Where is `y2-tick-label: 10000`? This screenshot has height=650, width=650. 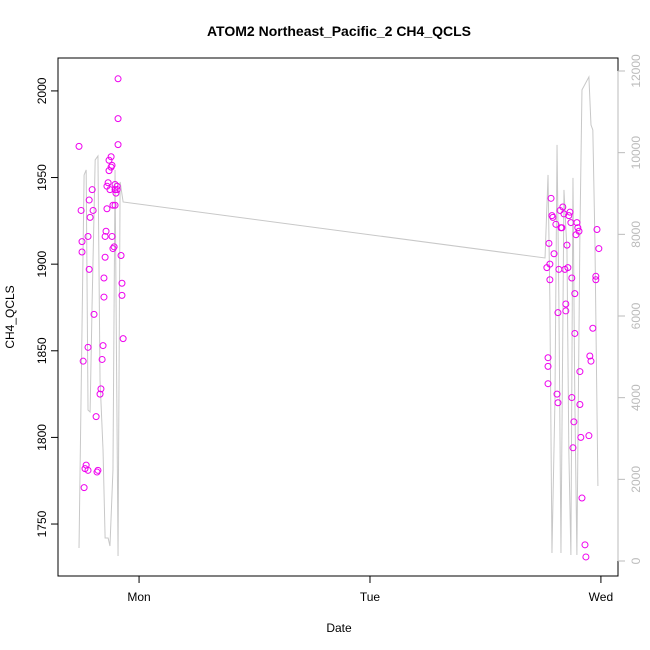
y2-tick-label: 10000 is located at coordinates (636, 153).